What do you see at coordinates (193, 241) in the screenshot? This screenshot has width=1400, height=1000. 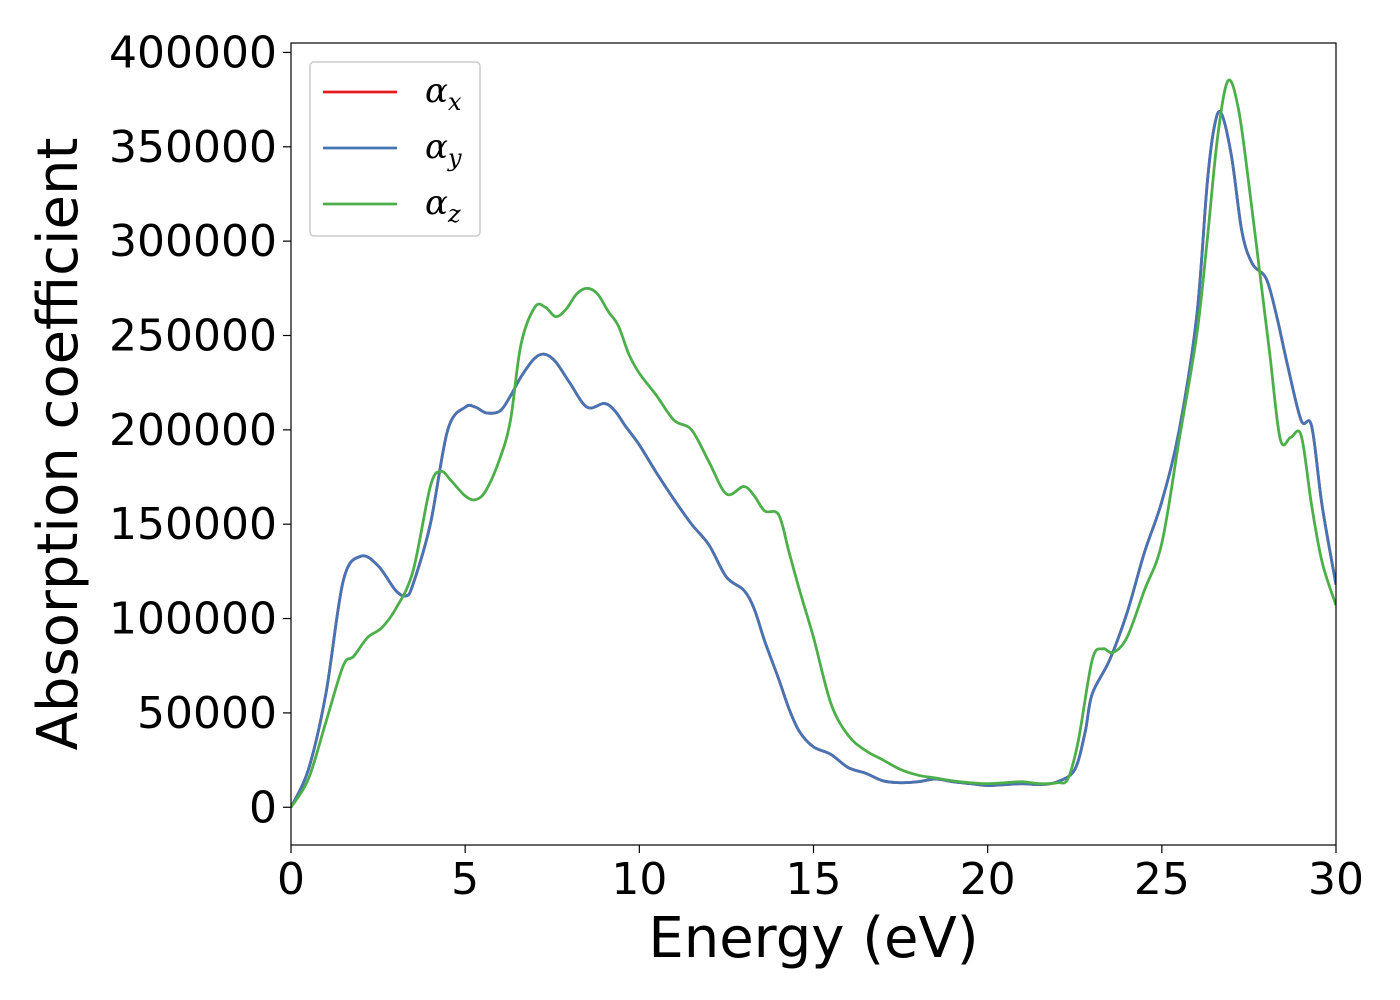 I see `y-tick-label: 300000` at bounding box center [193, 241].